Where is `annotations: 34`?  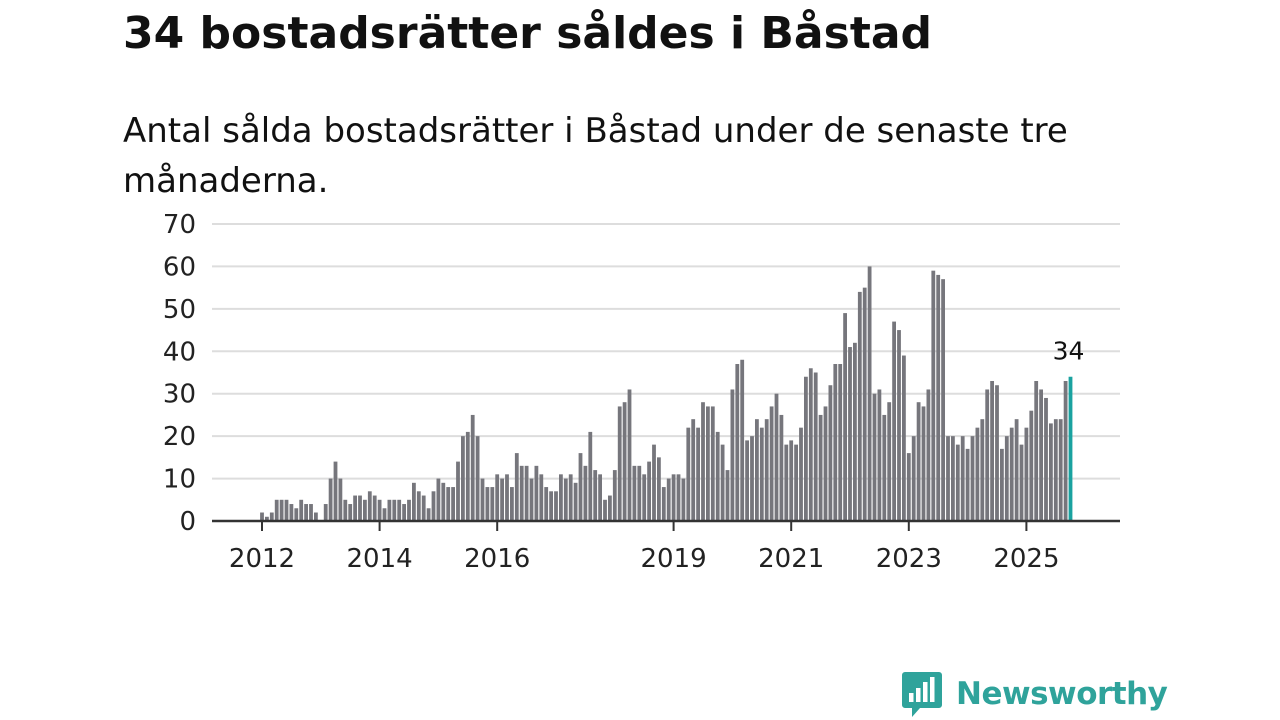 annotations: 34 is located at coordinates (1069, 351).